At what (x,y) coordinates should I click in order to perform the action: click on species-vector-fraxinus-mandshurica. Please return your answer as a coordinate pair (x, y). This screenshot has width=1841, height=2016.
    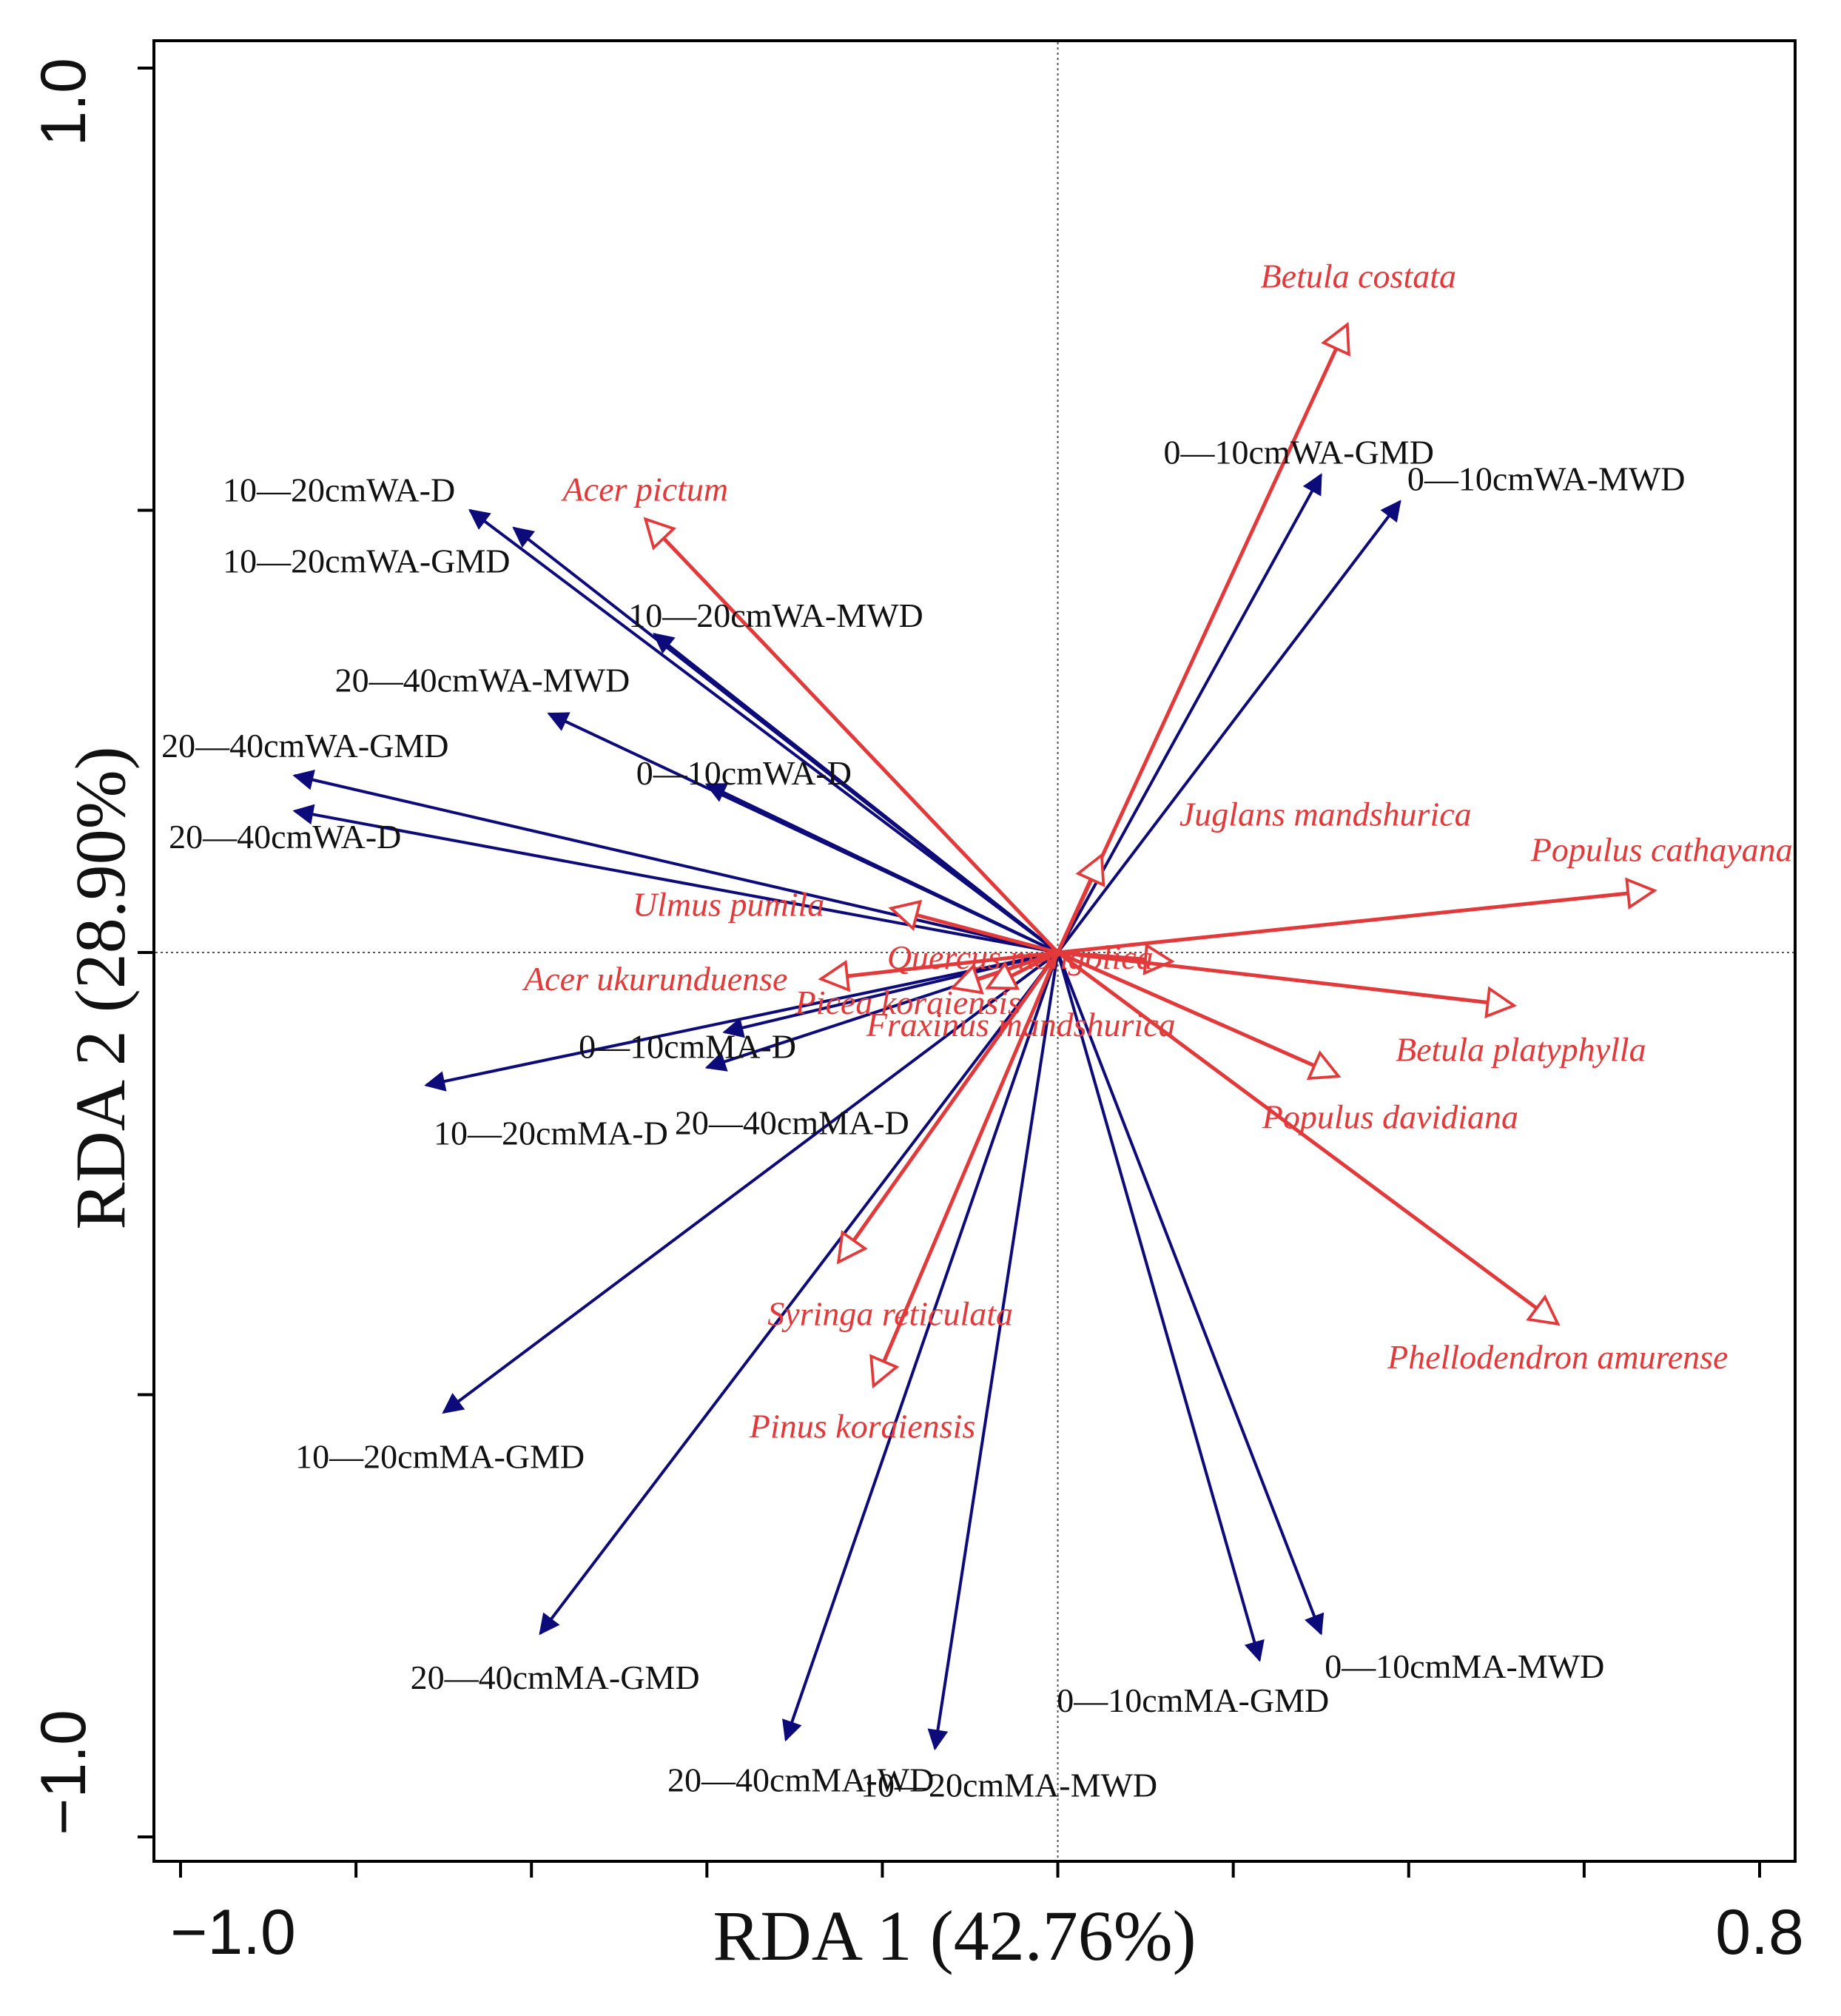
    Looking at the image, I should click on (1022, 970).